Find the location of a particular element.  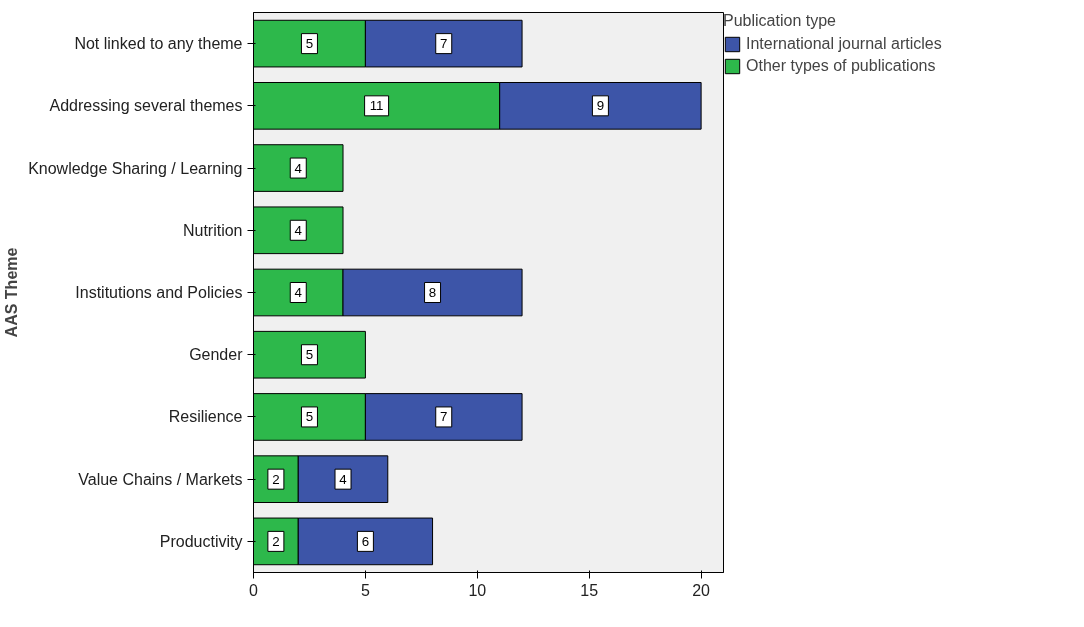

y-tick-label: Gender is located at coordinates (216, 355).